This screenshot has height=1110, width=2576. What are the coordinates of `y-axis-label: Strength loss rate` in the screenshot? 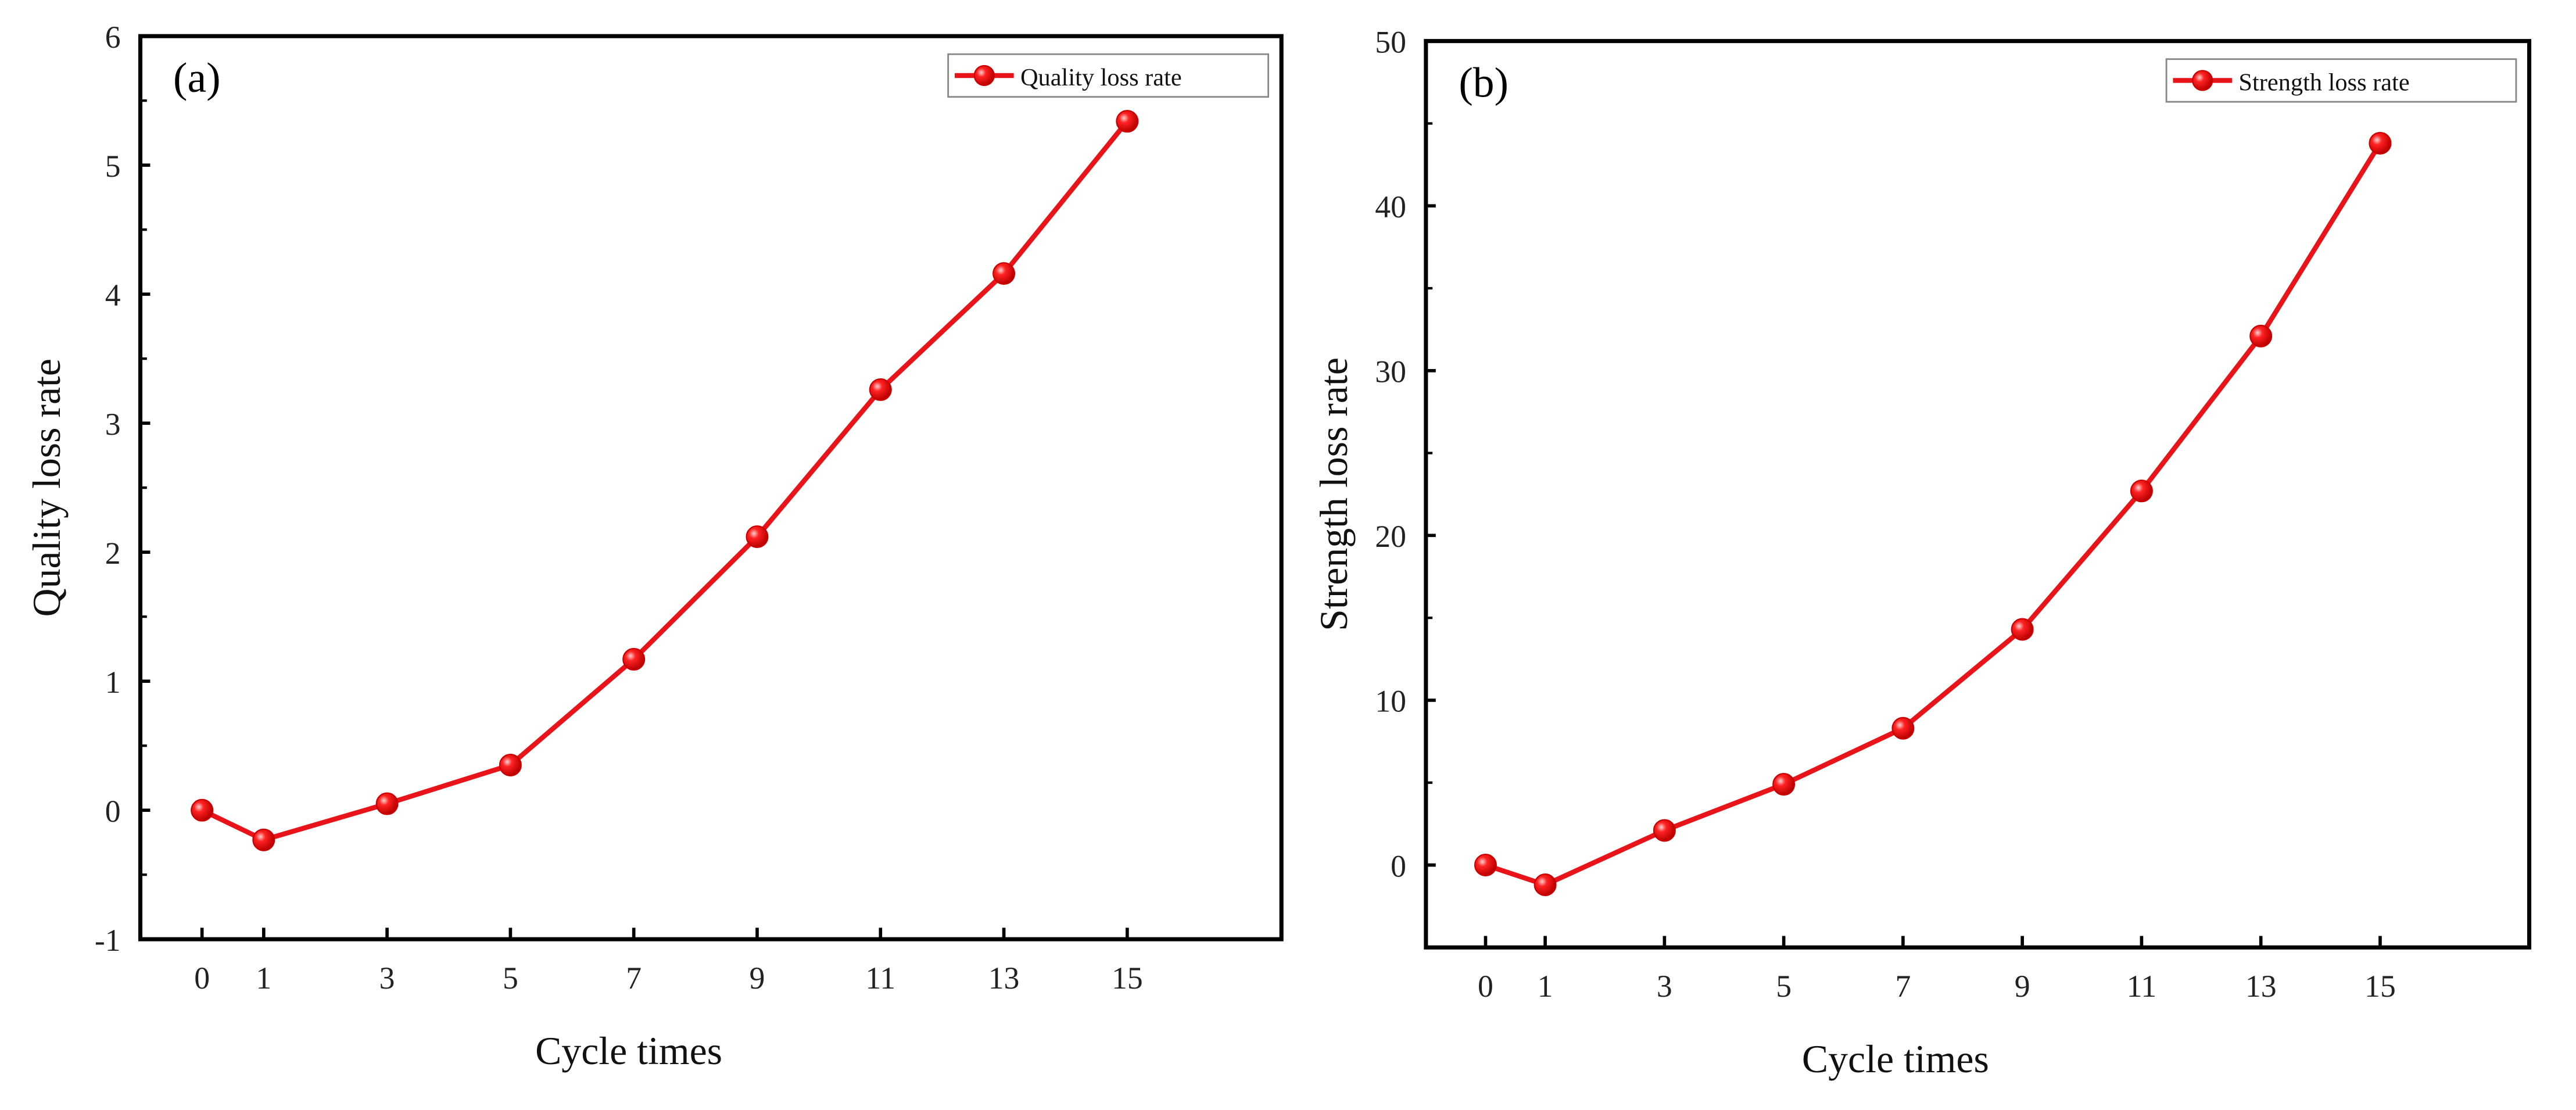 It's located at (1334, 494).